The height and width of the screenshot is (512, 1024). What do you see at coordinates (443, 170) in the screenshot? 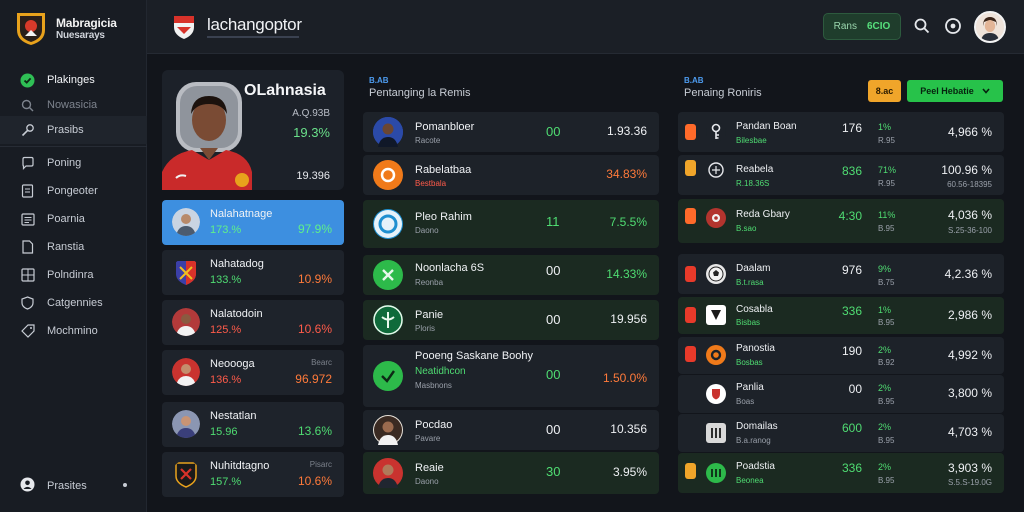
I see `match-title: Rabelatbaa` at bounding box center [443, 170].